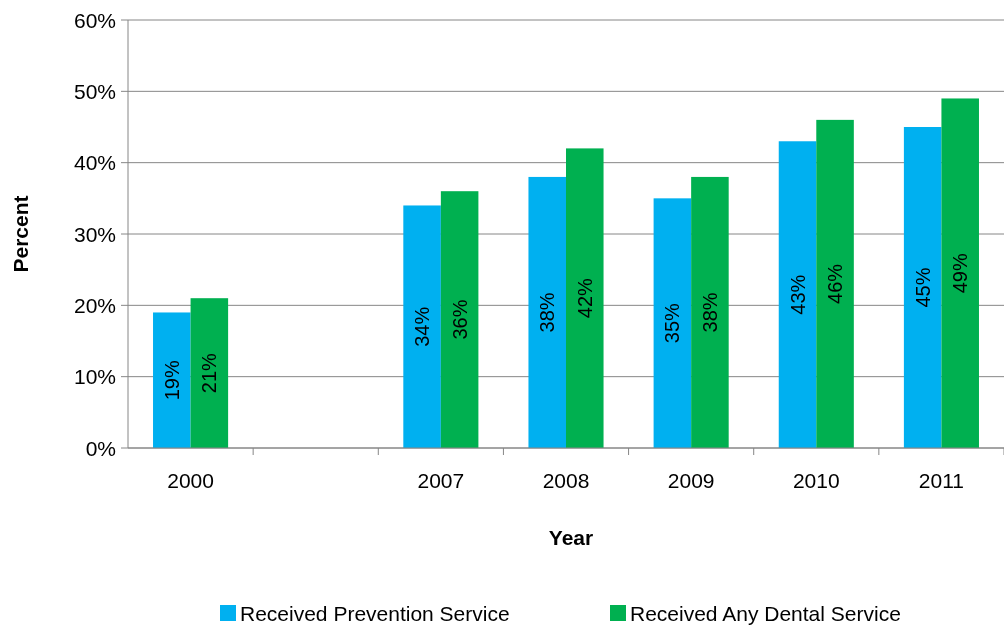 This screenshot has width=1004, height=630. I want to click on data-label: 36%, so click(459, 319).